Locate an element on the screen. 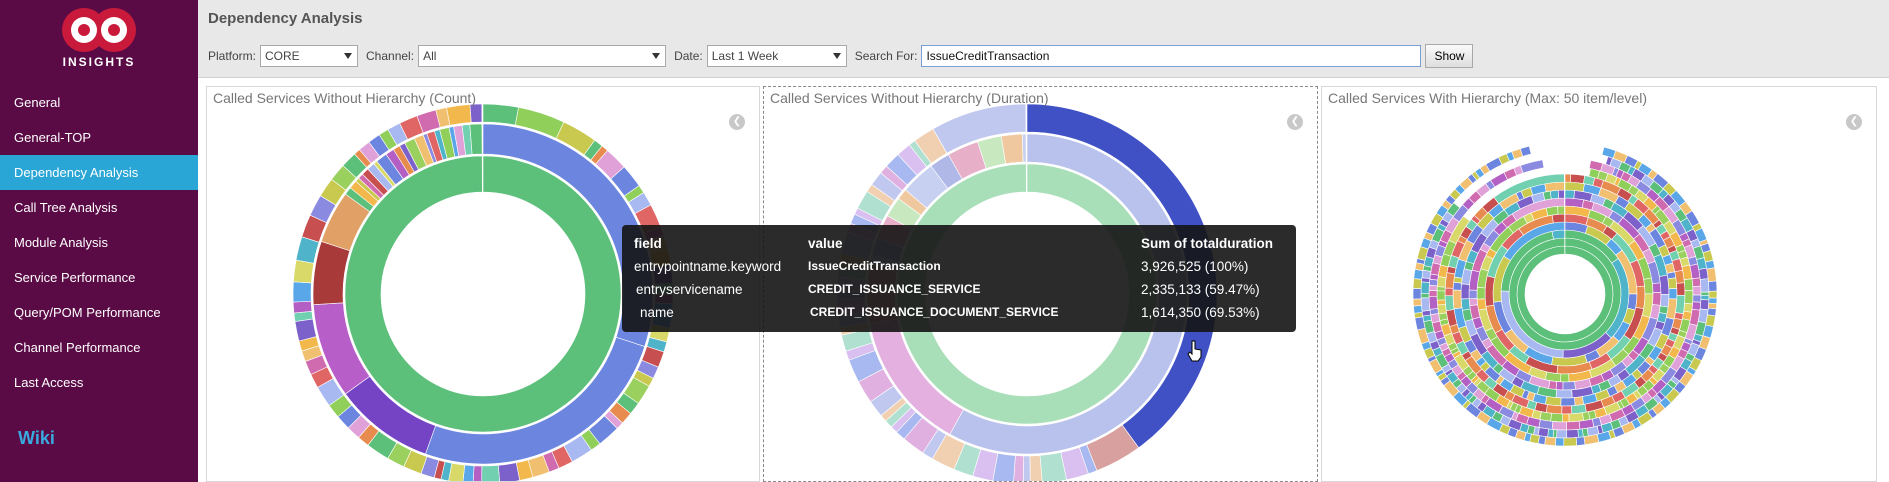  wiki-link: Wiki is located at coordinates (36, 438).